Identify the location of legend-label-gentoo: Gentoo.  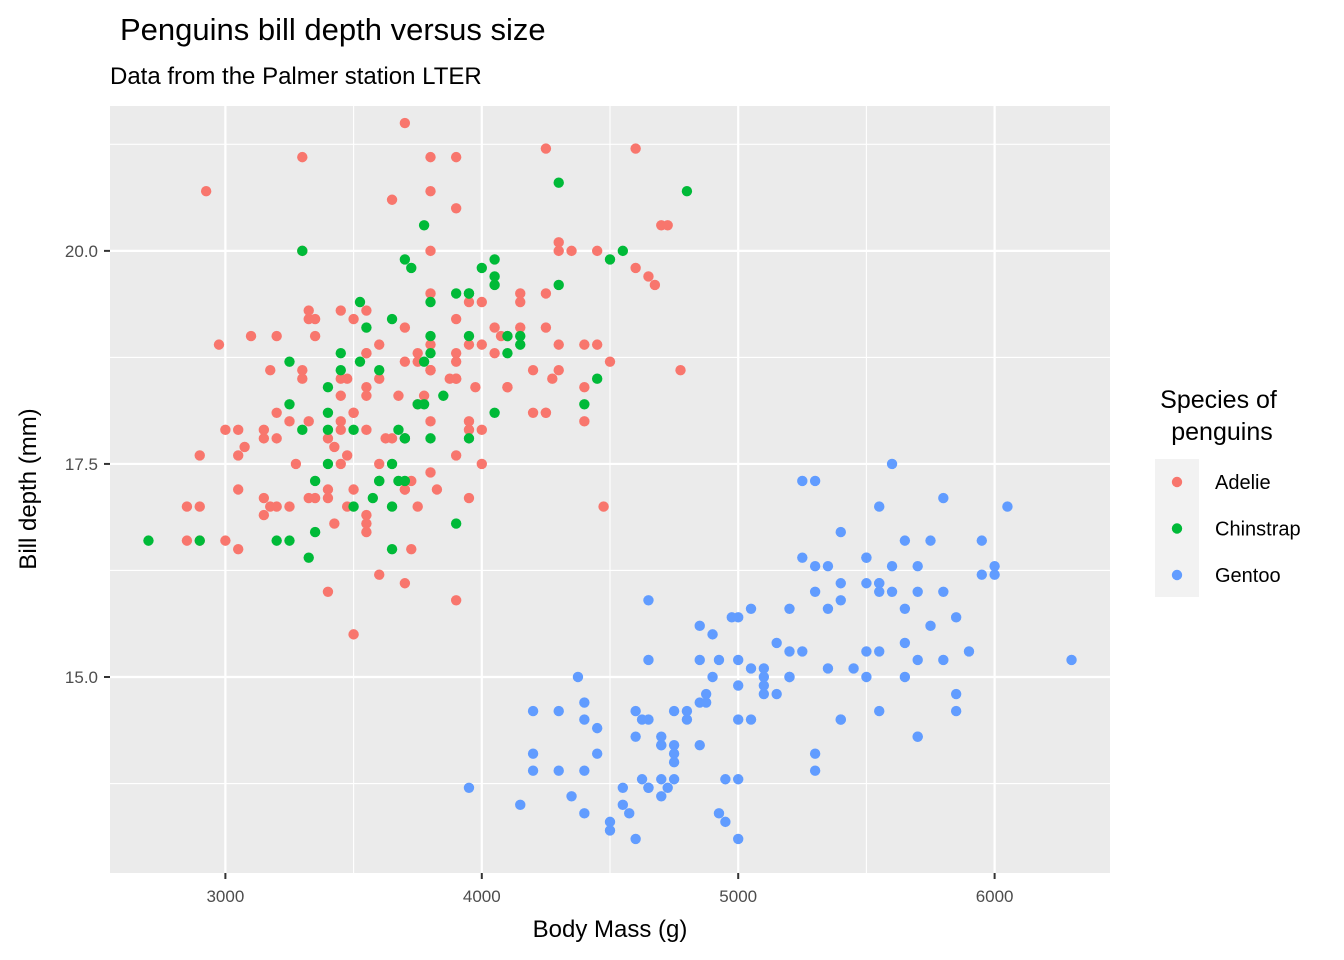
(1248, 576).